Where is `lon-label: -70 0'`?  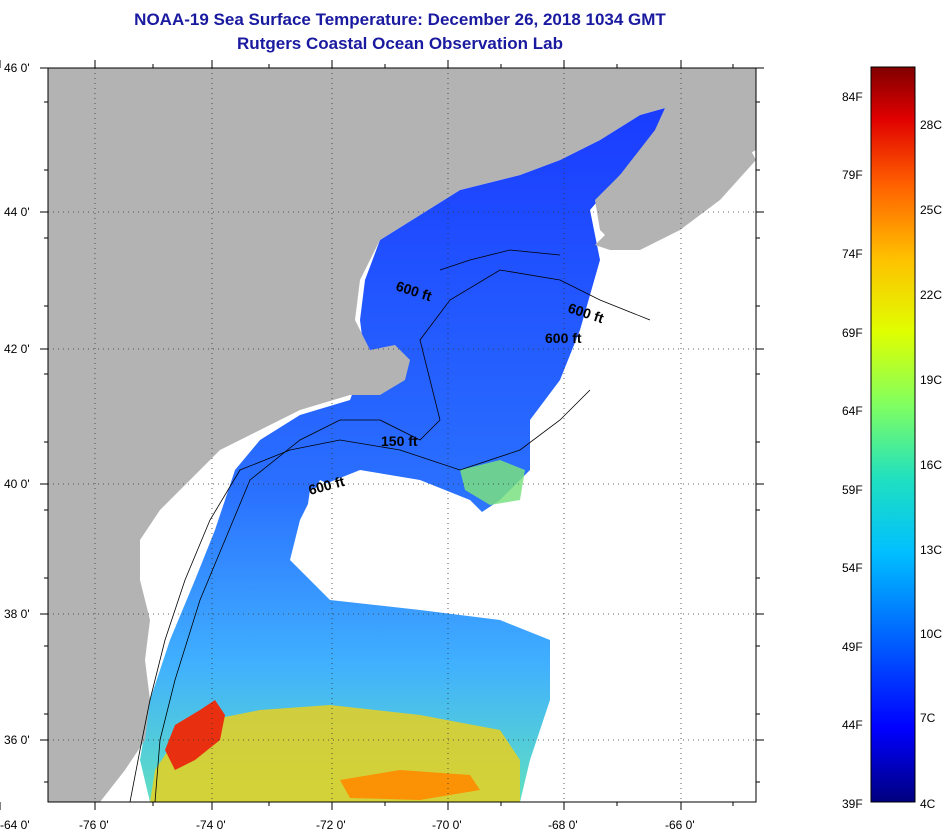
lon-label: -70 0' is located at coordinates (447, 825).